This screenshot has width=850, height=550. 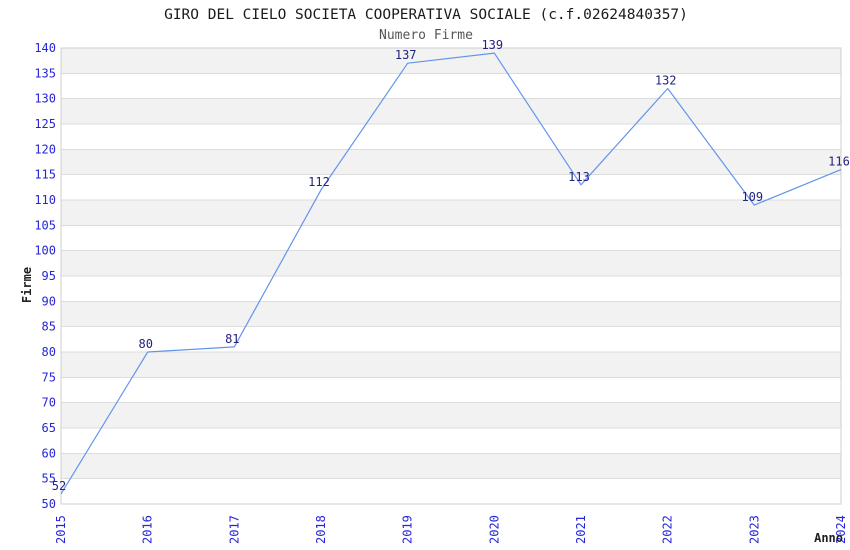 What do you see at coordinates (45, 251) in the screenshot?
I see `y-tick-label: 100` at bounding box center [45, 251].